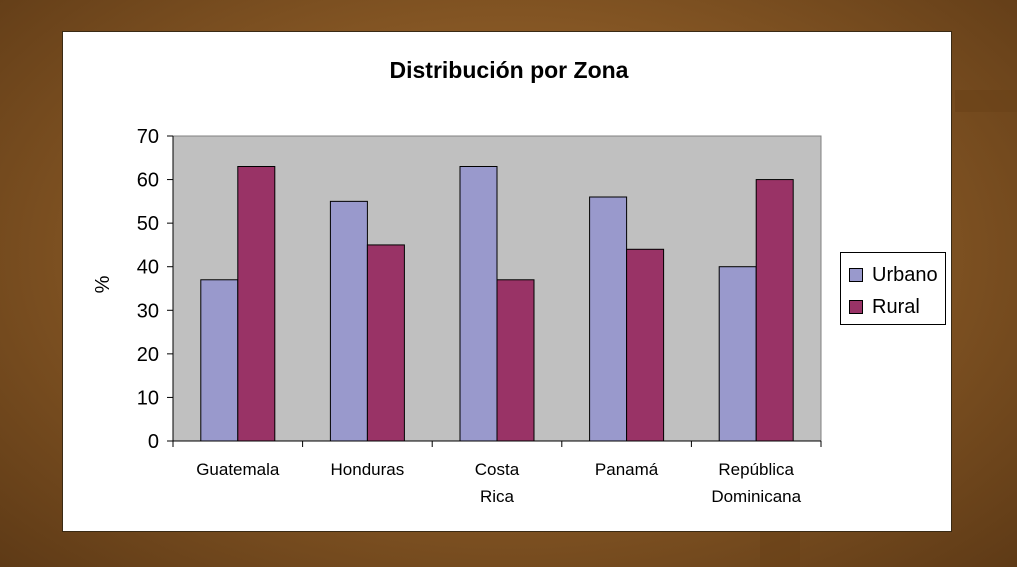  Describe the element at coordinates (148, 355) in the screenshot. I see `y-tick-label: 20` at that location.